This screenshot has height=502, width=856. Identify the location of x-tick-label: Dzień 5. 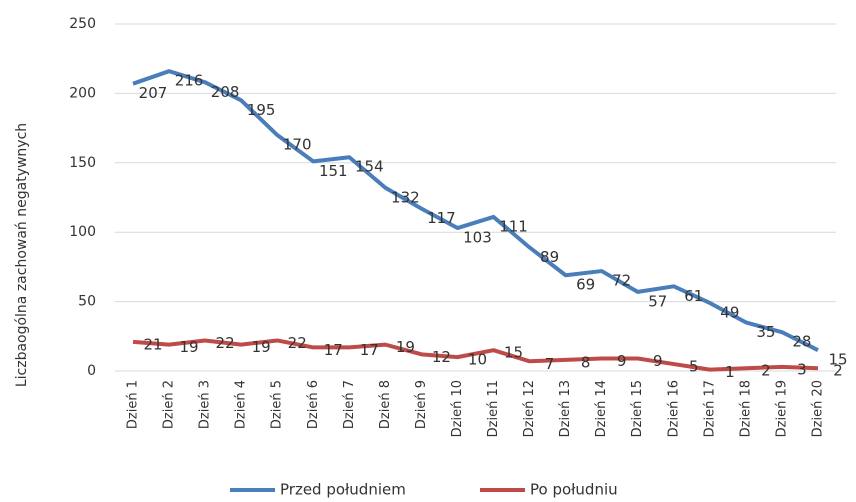
(277, 404).